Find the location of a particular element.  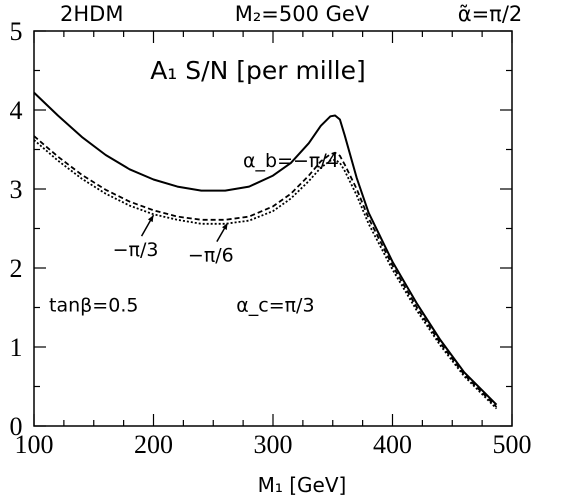

y-tick-label: 4 is located at coordinates (16, 110).